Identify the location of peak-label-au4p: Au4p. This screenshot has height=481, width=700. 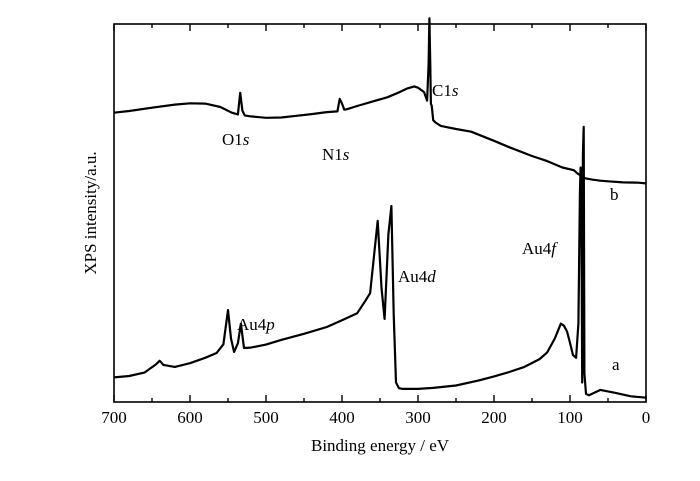
(256, 324).